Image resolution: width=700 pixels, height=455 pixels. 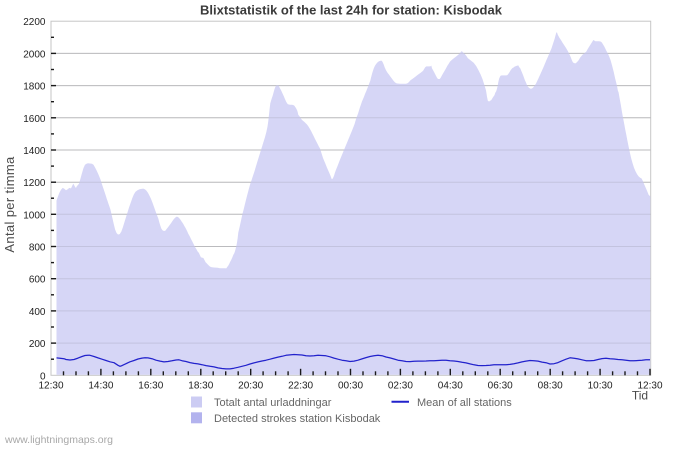 What do you see at coordinates (200, 386) in the screenshot?
I see `svg-text: 18:30` at bounding box center [200, 386].